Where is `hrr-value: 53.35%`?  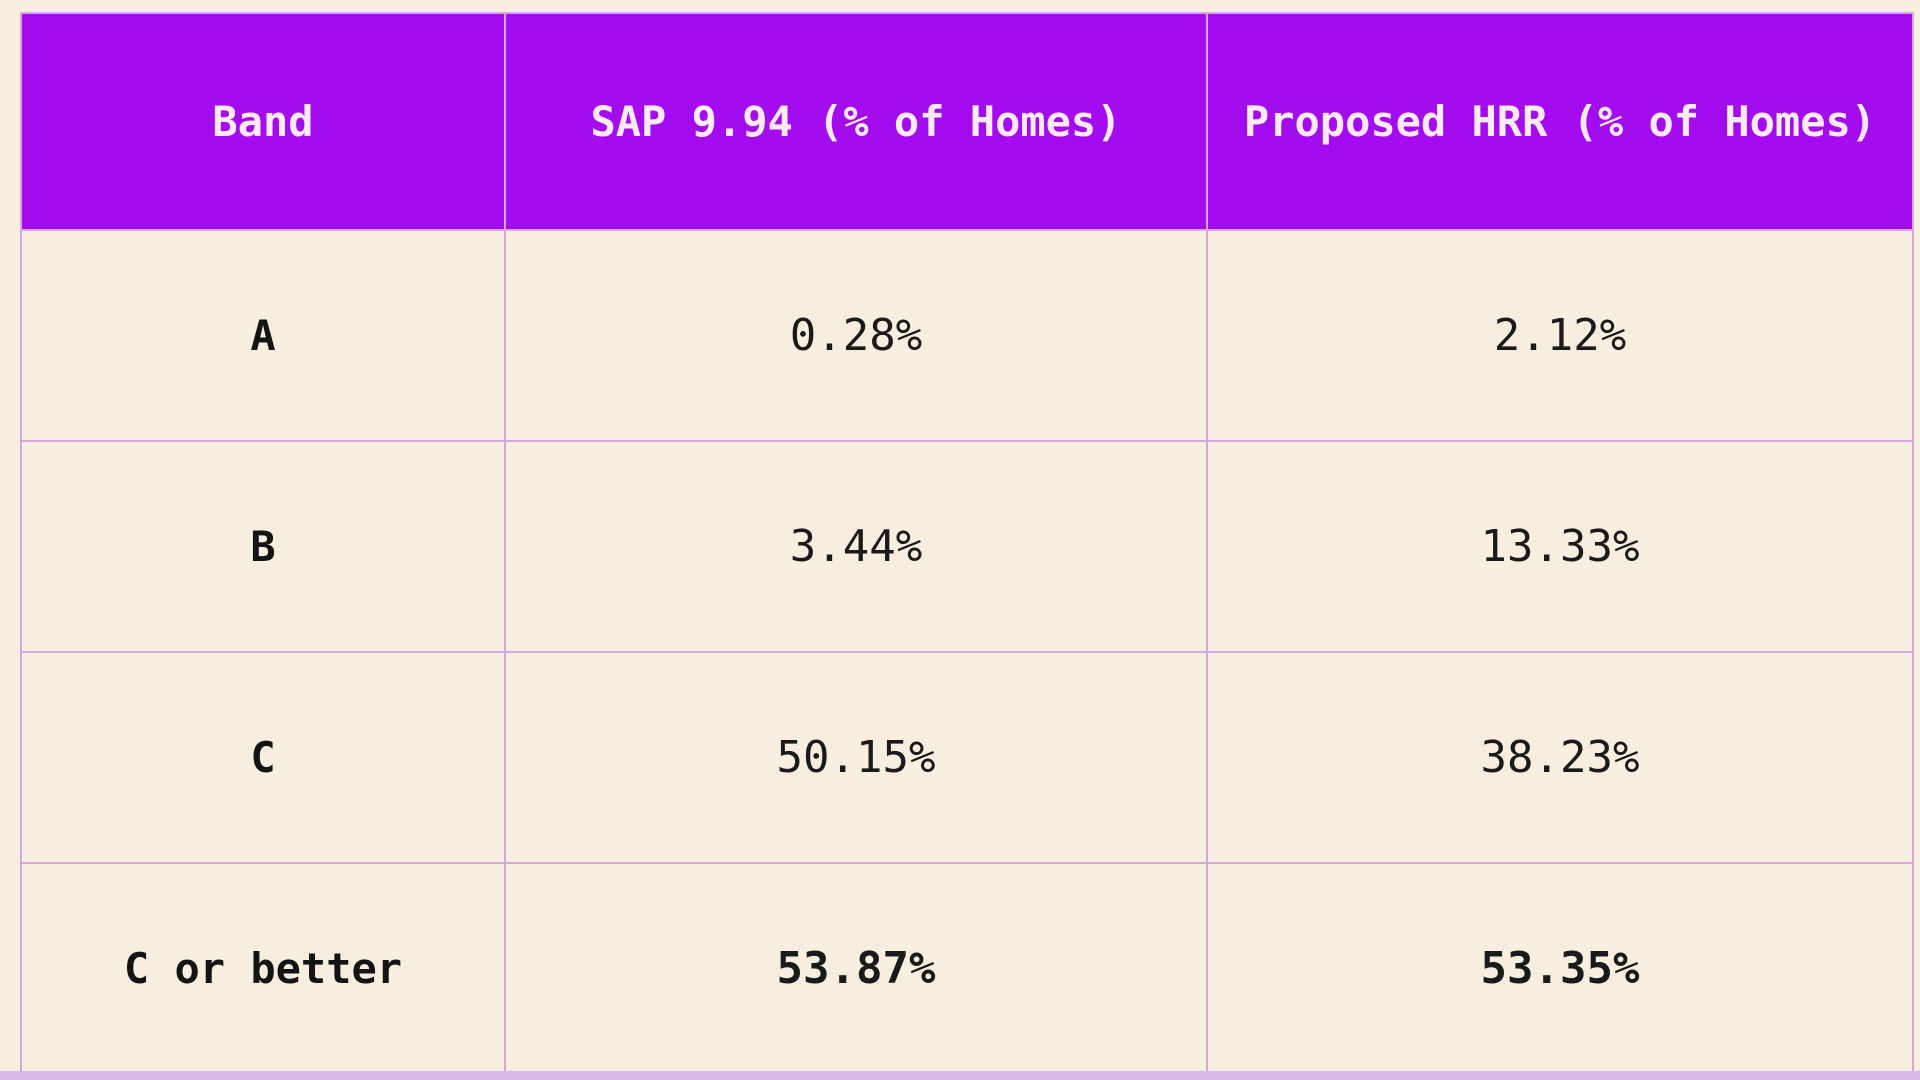 hrr-value: 53.35% is located at coordinates (1560, 968).